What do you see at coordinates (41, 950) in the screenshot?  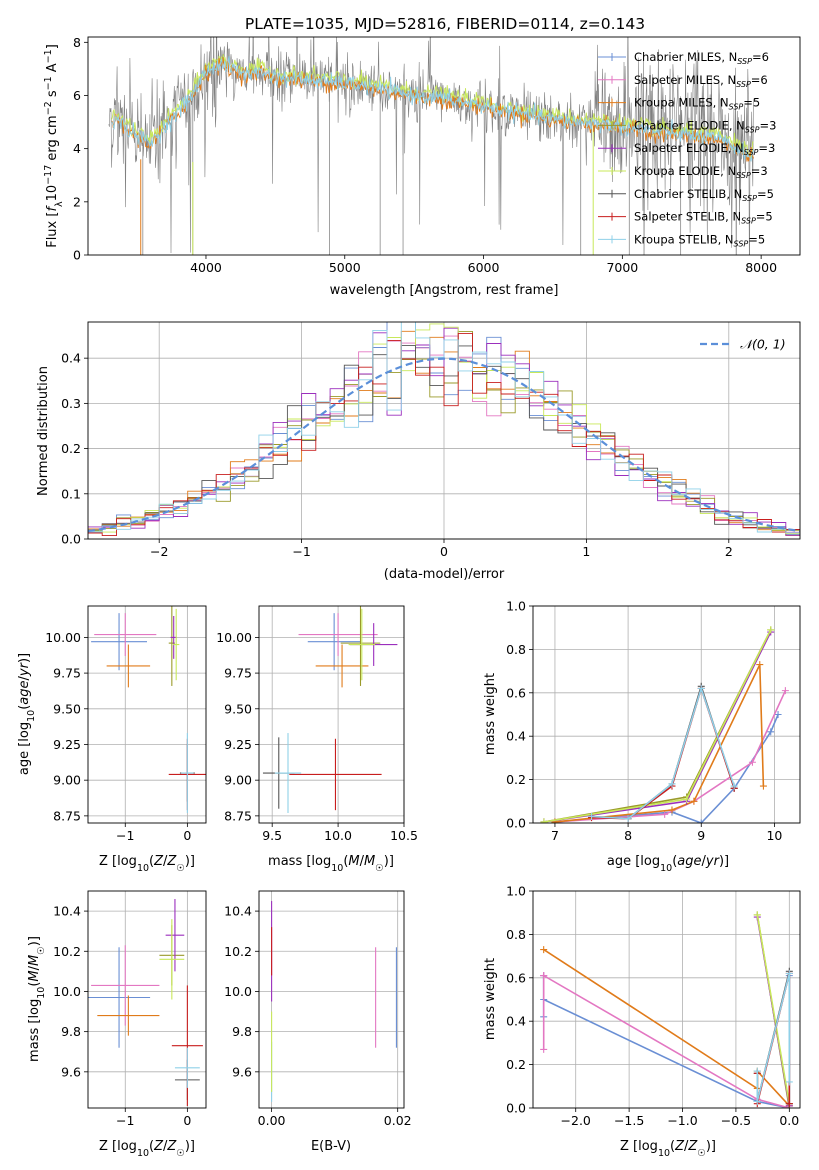 I see `mass-vs-Z-ylabel-part: ☉` at bounding box center [41, 950].